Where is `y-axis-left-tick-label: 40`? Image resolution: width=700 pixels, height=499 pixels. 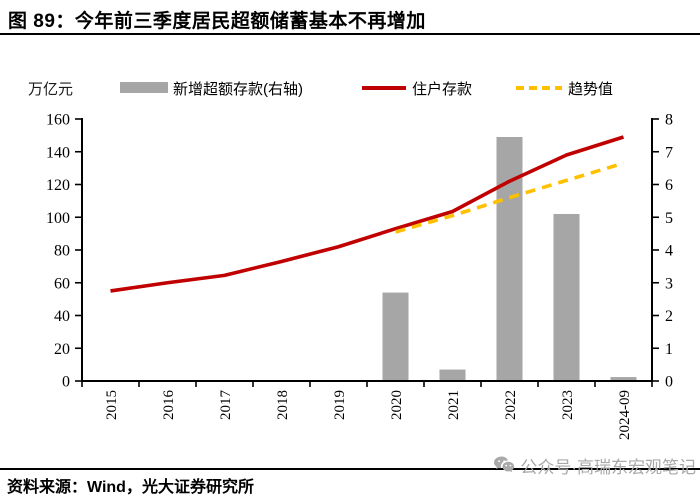 y-axis-left-tick-label: 40 is located at coordinates (62, 316).